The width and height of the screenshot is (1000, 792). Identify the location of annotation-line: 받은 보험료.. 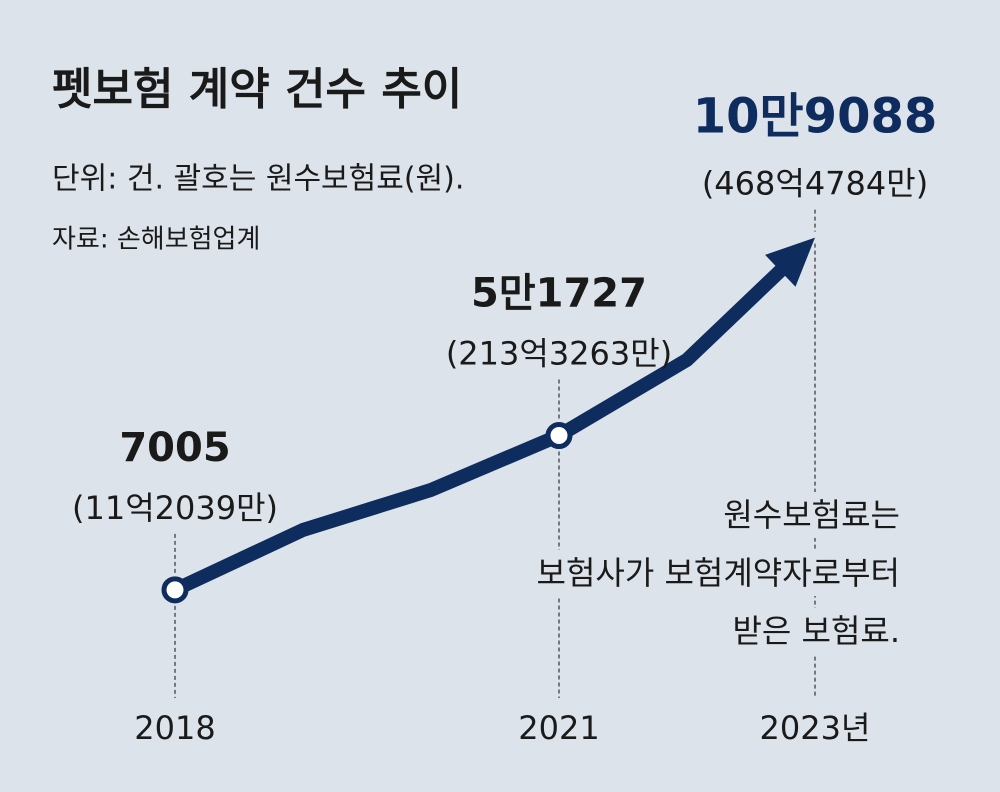
(816, 631).